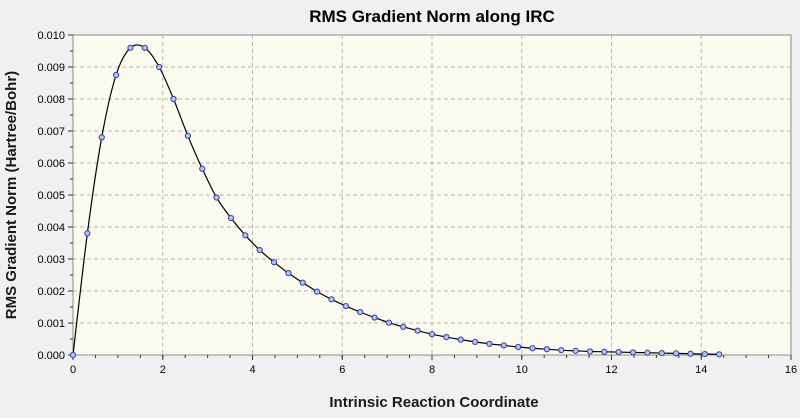 This screenshot has width=800, height=418. What do you see at coordinates (791, 370) in the screenshot?
I see `x-tick-label: 16` at bounding box center [791, 370].